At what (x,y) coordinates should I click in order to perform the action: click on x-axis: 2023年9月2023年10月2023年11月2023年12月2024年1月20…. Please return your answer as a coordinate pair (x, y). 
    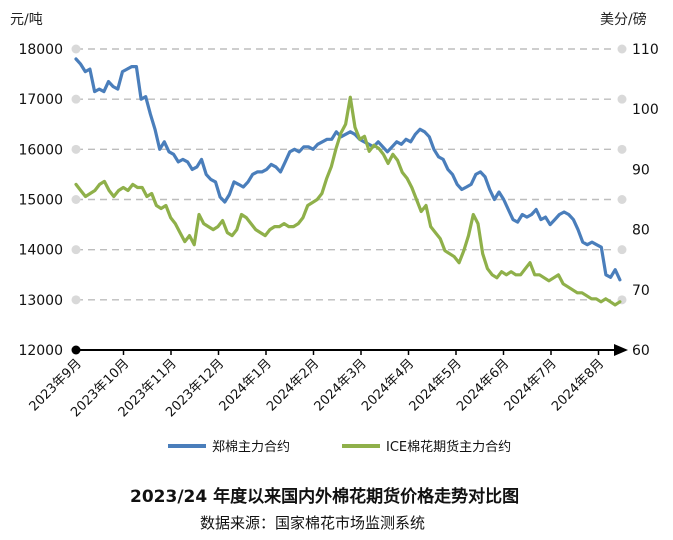
    Looking at the image, I should click on (327, 382).